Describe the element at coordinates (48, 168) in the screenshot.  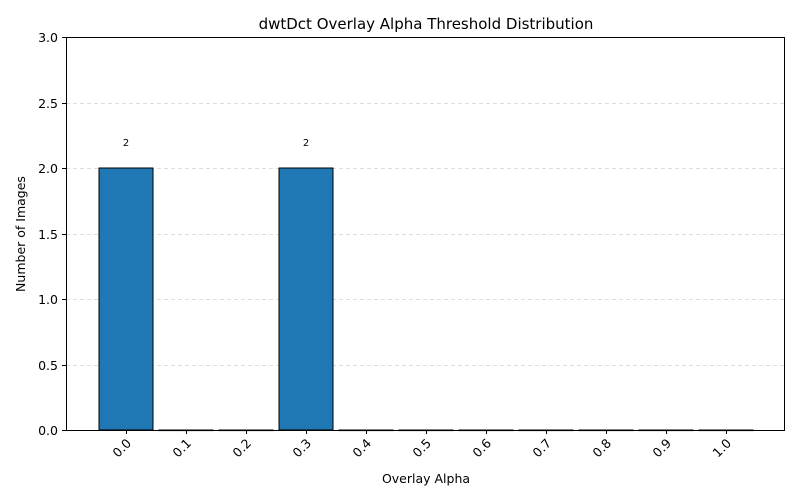
I see `y-tick-label: 2.0` at that location.